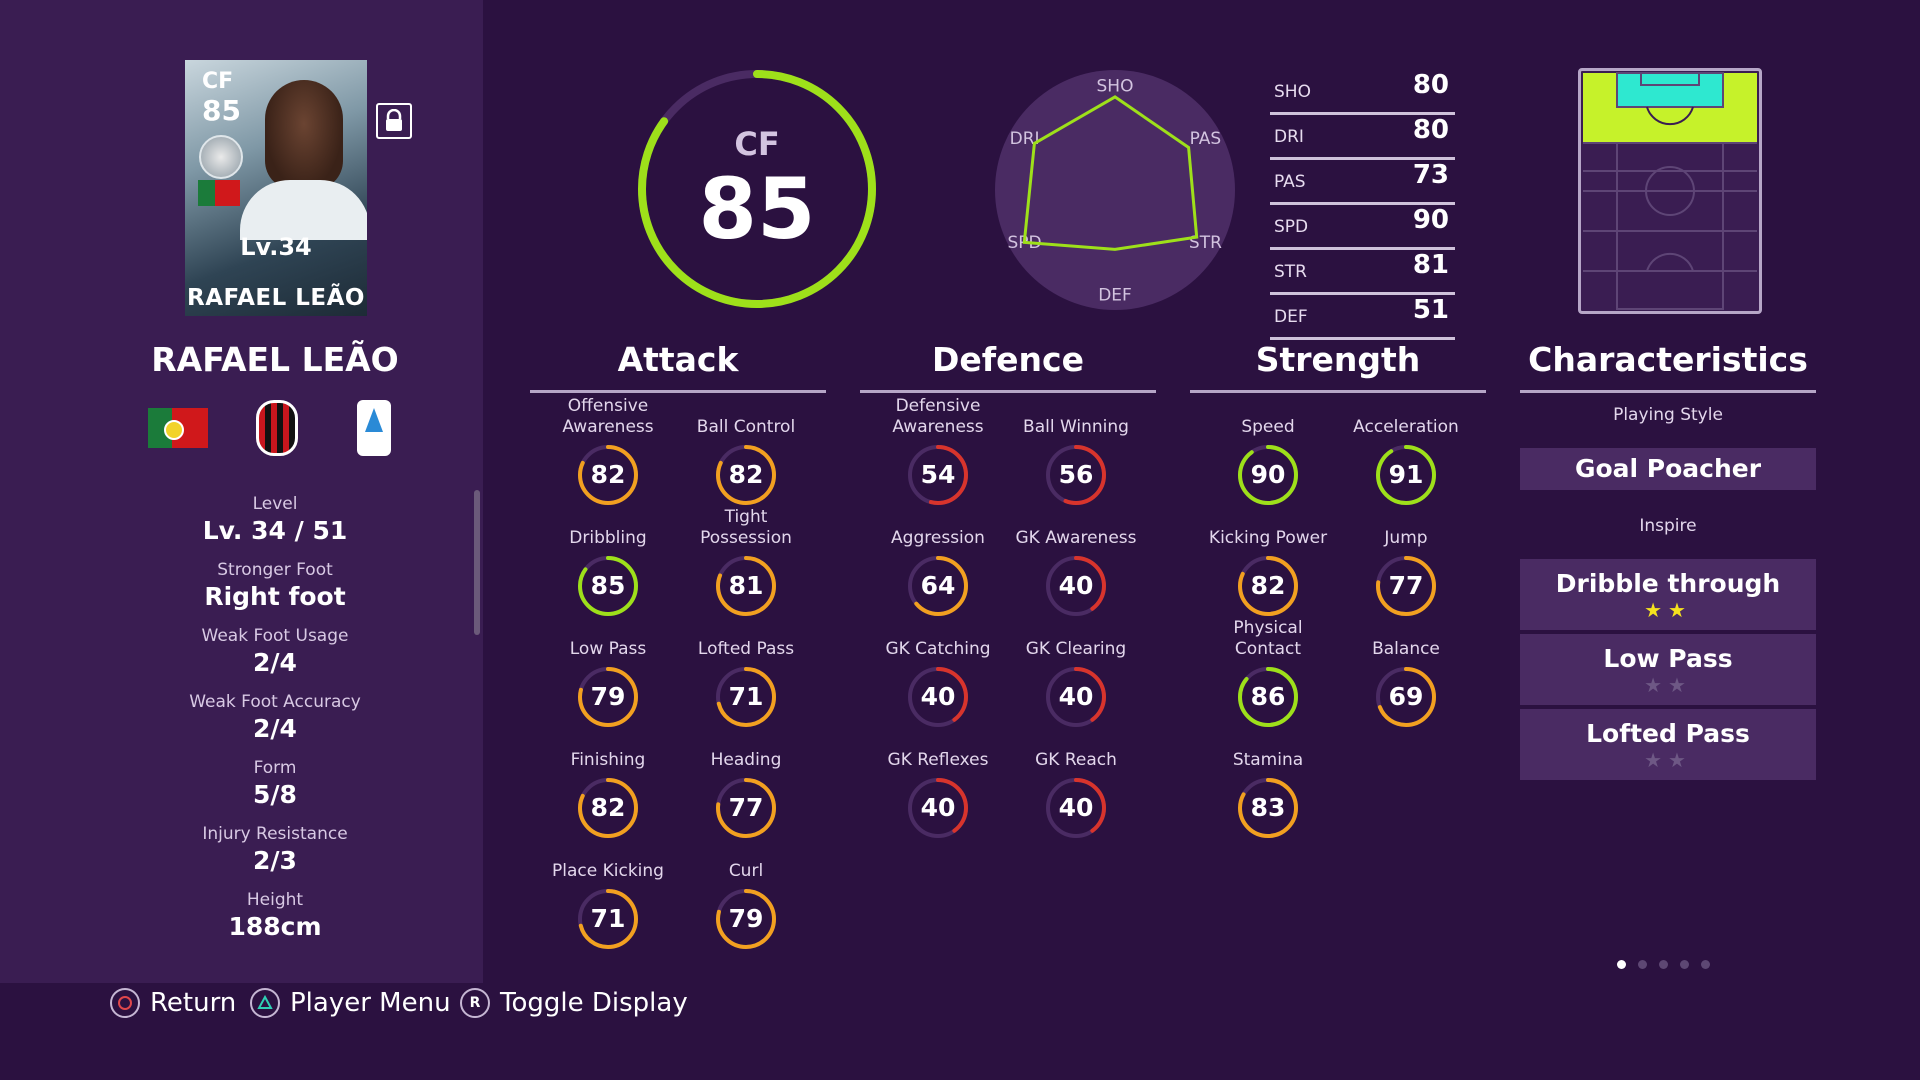  Describe the element at coordinates (1115, 87) in the screenshot. I see `radar-axis-label: SHO` at that location.